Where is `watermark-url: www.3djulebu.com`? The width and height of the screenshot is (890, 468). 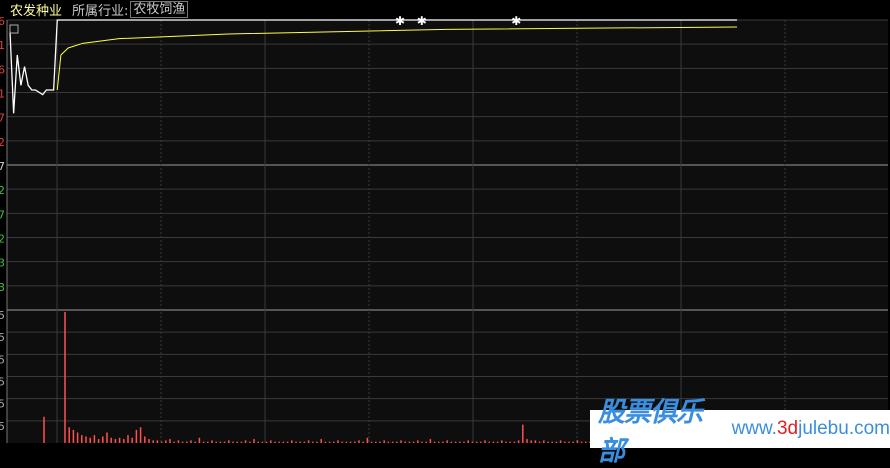 watermark-url: www.3djulebu.com is located at coordinates (810, 428).